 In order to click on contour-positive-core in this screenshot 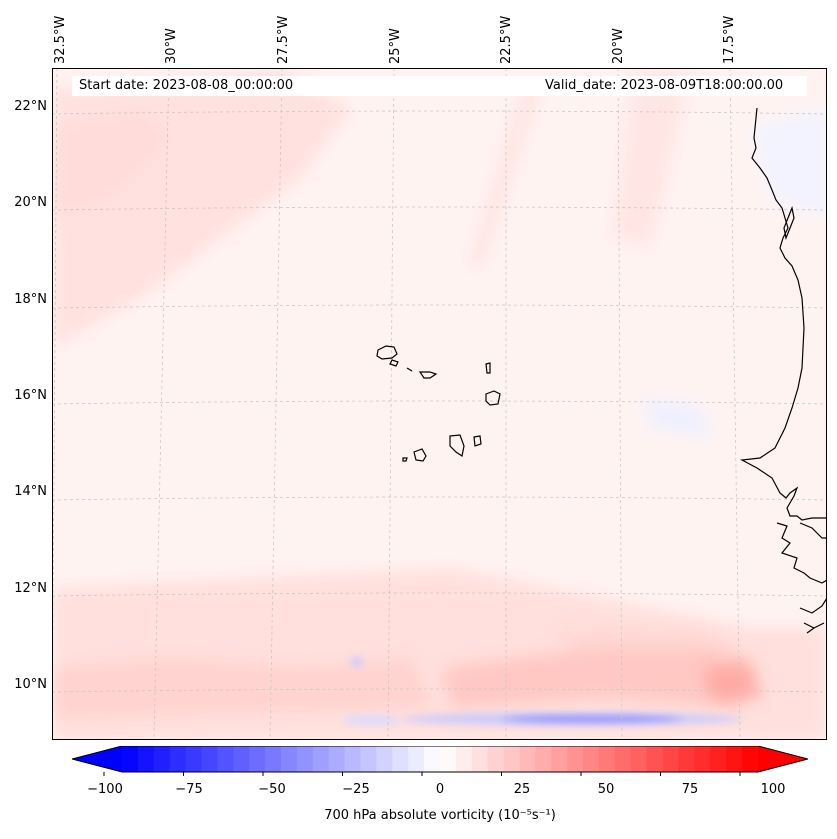, I will do `click(732, 683)`.